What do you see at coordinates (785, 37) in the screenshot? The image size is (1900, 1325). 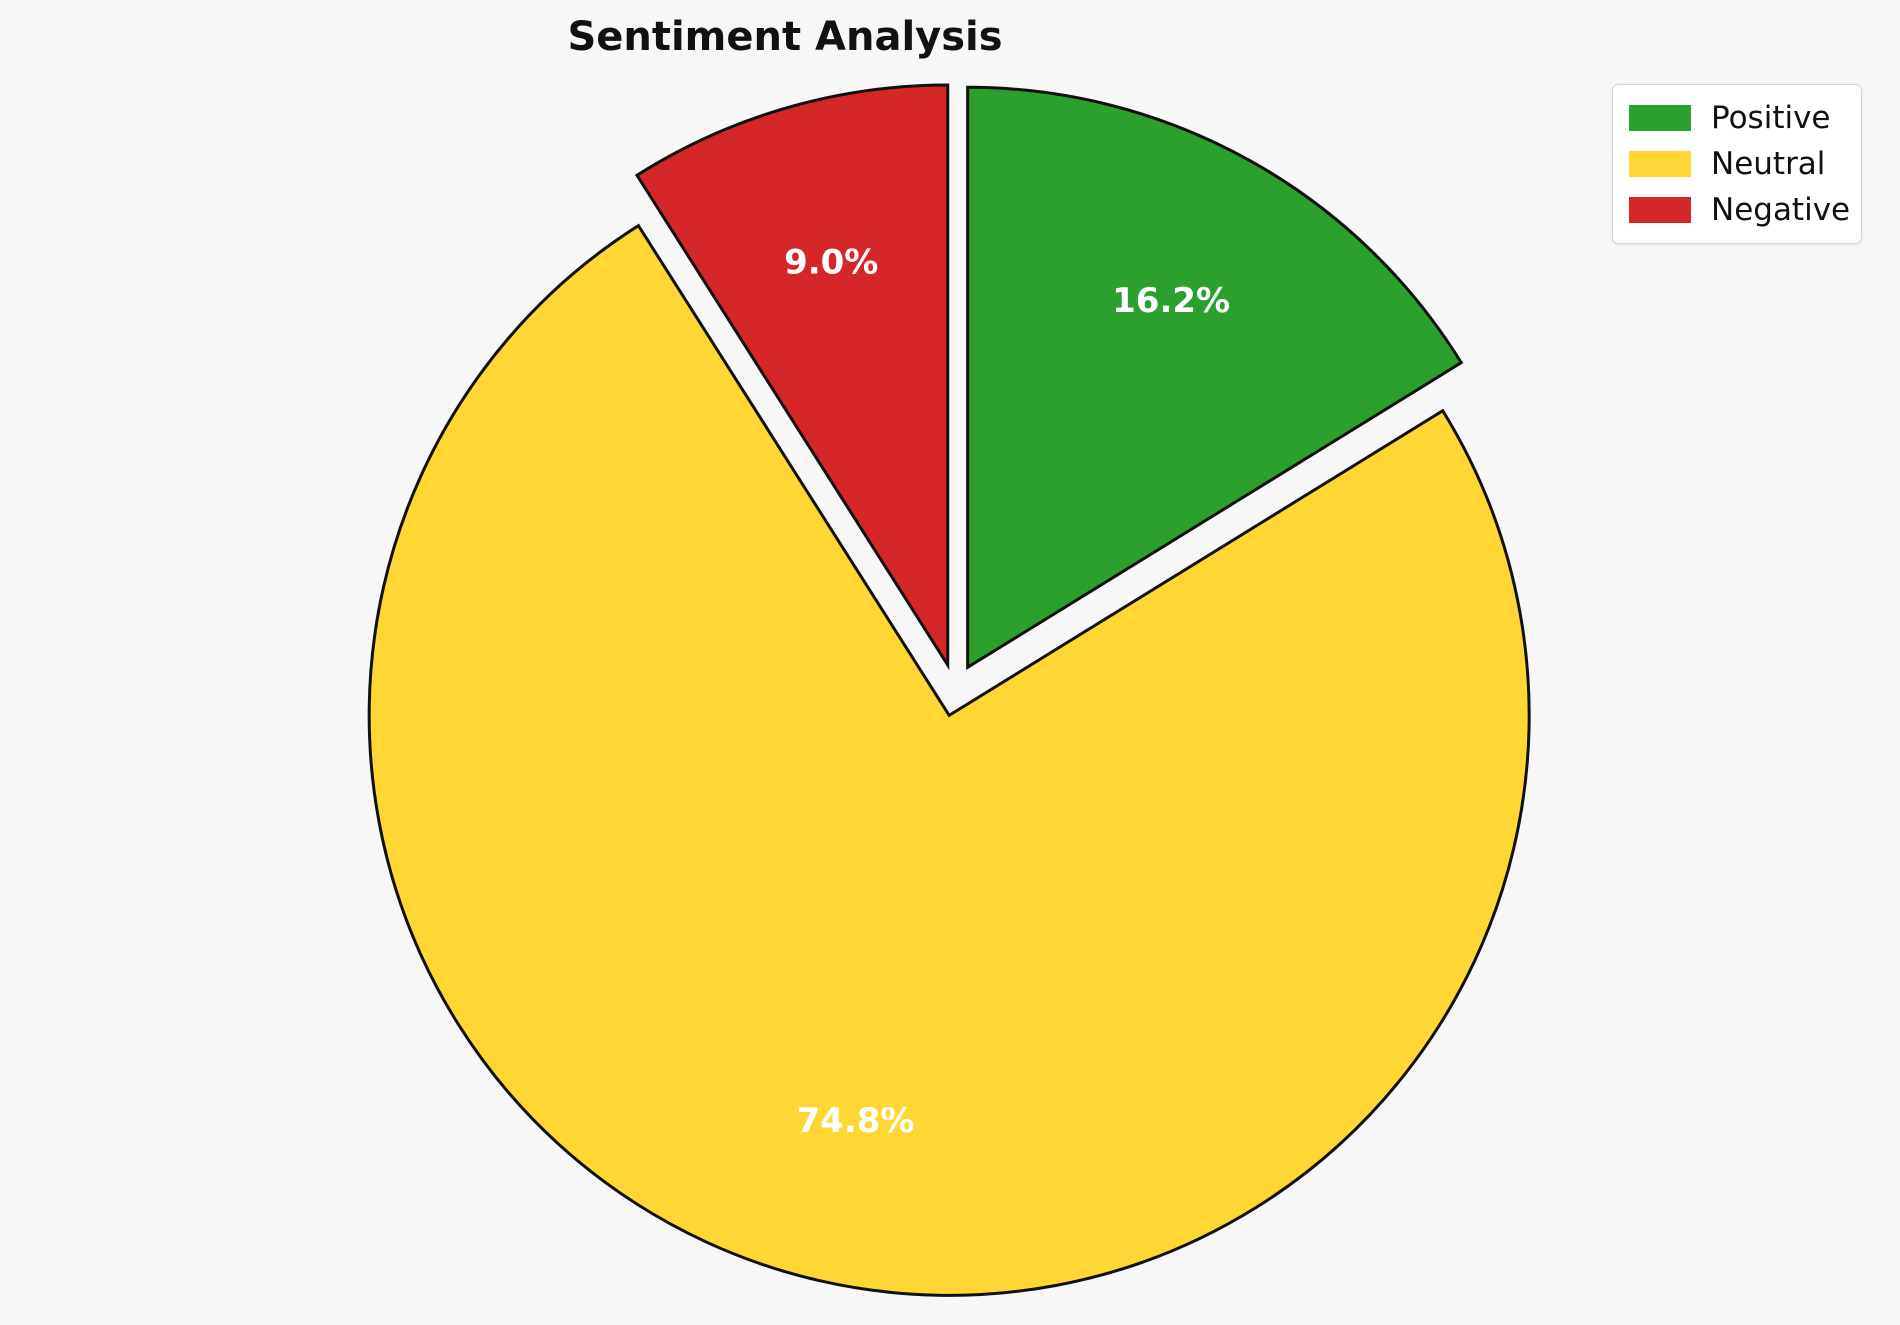 I see `page-title: Sentiment Analysis` at bounding box center [785, 37].